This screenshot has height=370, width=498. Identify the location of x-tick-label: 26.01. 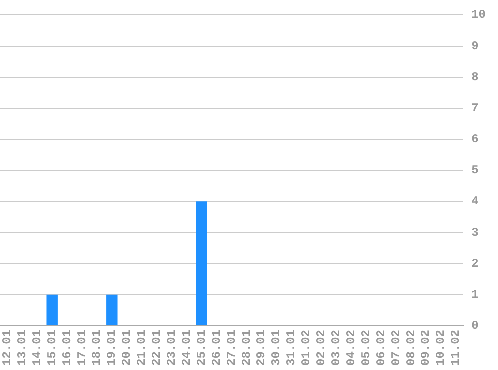
(217, 348).